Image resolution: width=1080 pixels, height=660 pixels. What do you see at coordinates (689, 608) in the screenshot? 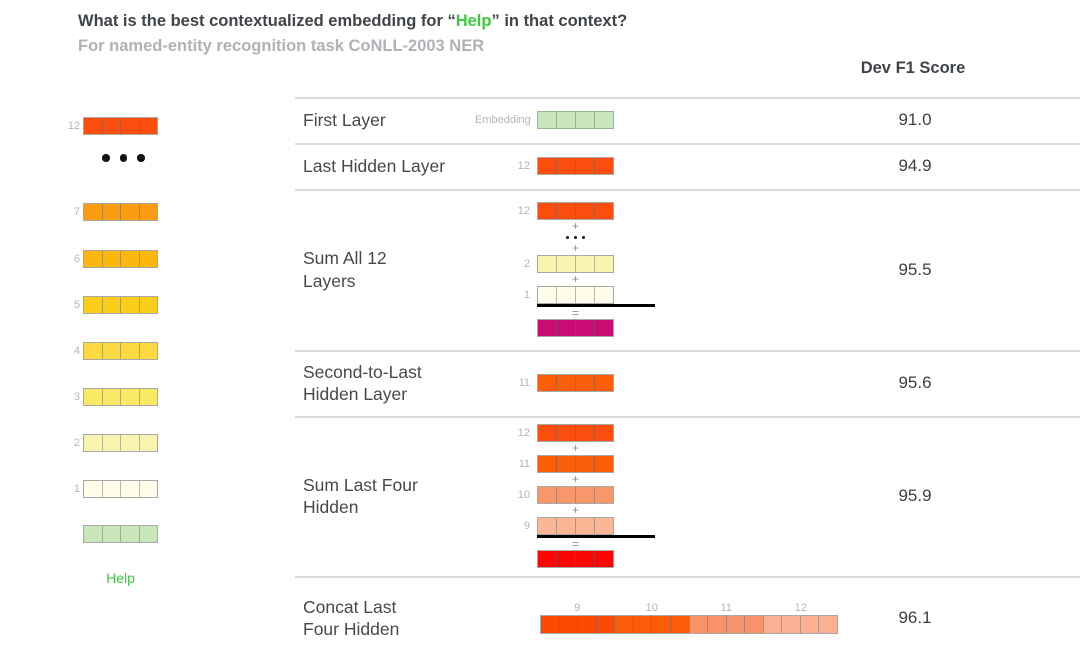
I see `concat-group-labels: 9 10 11 12` at bounding box center [689, 608].